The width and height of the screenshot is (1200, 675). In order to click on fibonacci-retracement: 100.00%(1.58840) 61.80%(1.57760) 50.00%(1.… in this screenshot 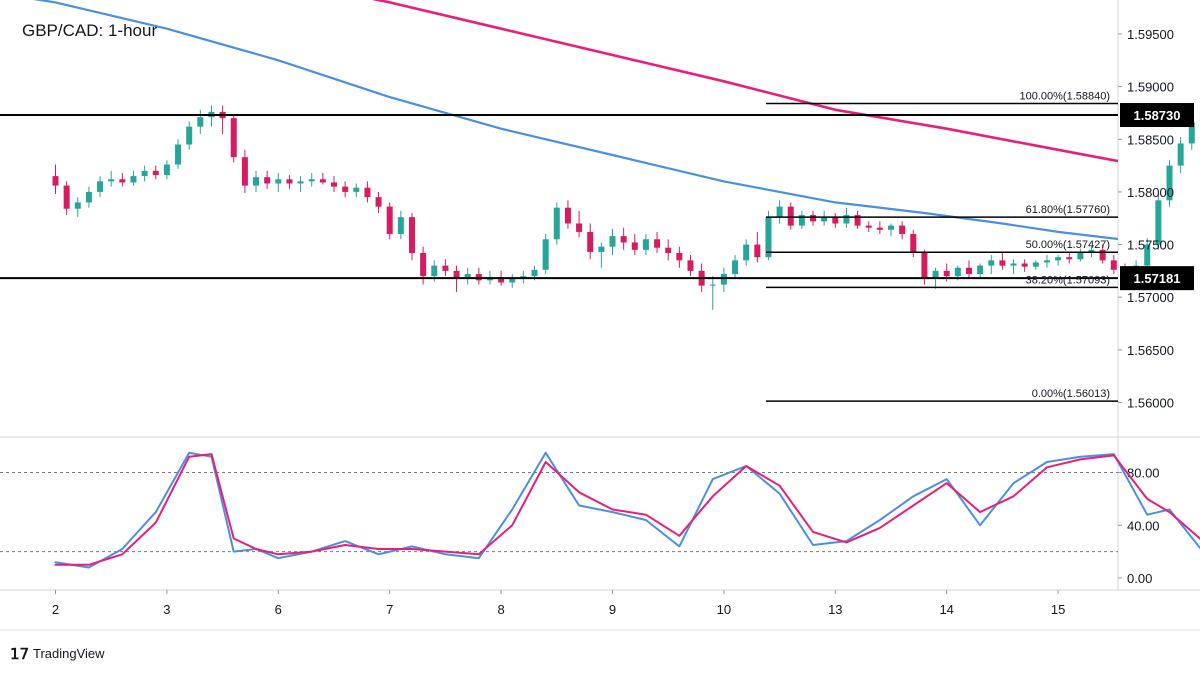, I will do `click(942, 246)`.